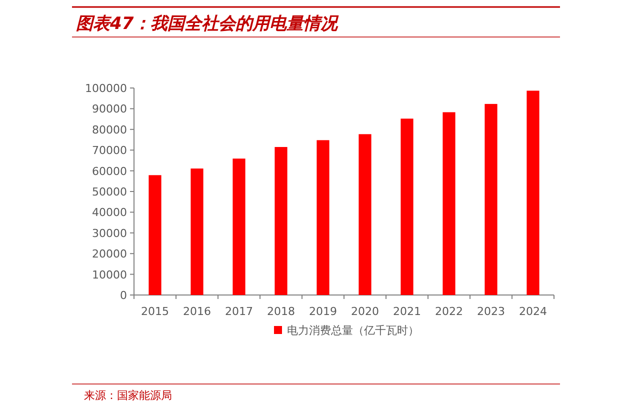  Describe the element at coordinates (208, 24) in the screenshot. I see `chart-title: 图表47：我国全社会的用电量情况` at that location.